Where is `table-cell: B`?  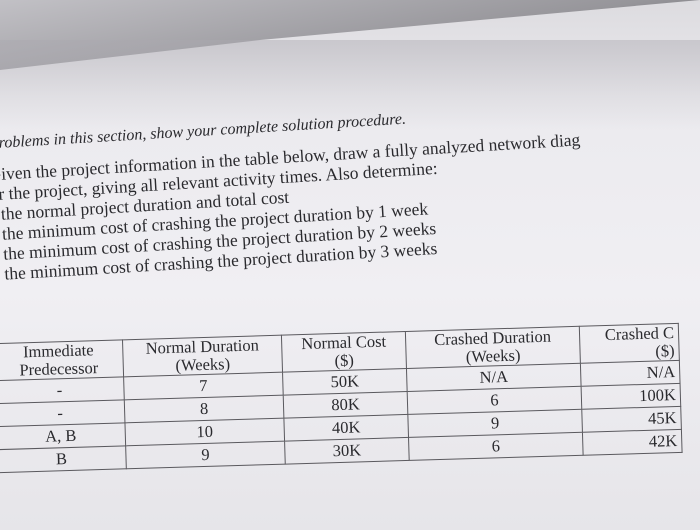 table-cell: B is located at coordinates (63, 459).